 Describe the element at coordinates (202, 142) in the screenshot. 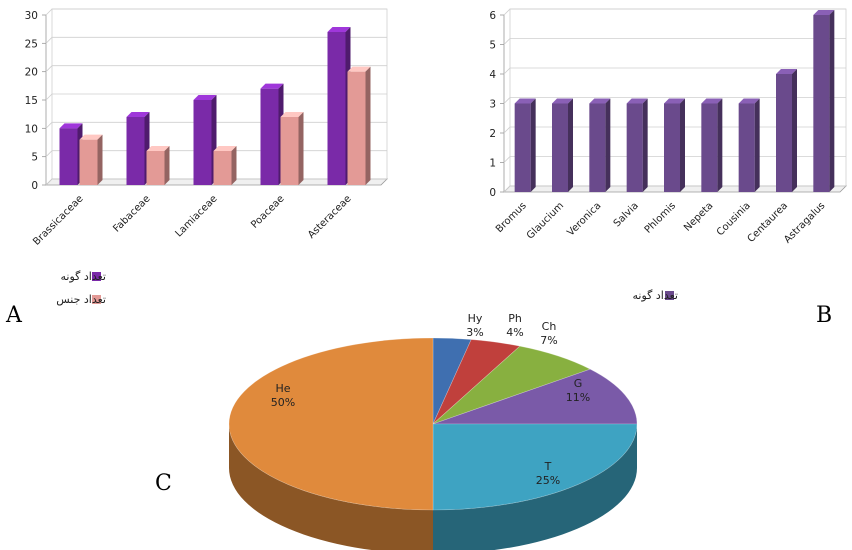

I see `bar-s0-2-front` at that location.